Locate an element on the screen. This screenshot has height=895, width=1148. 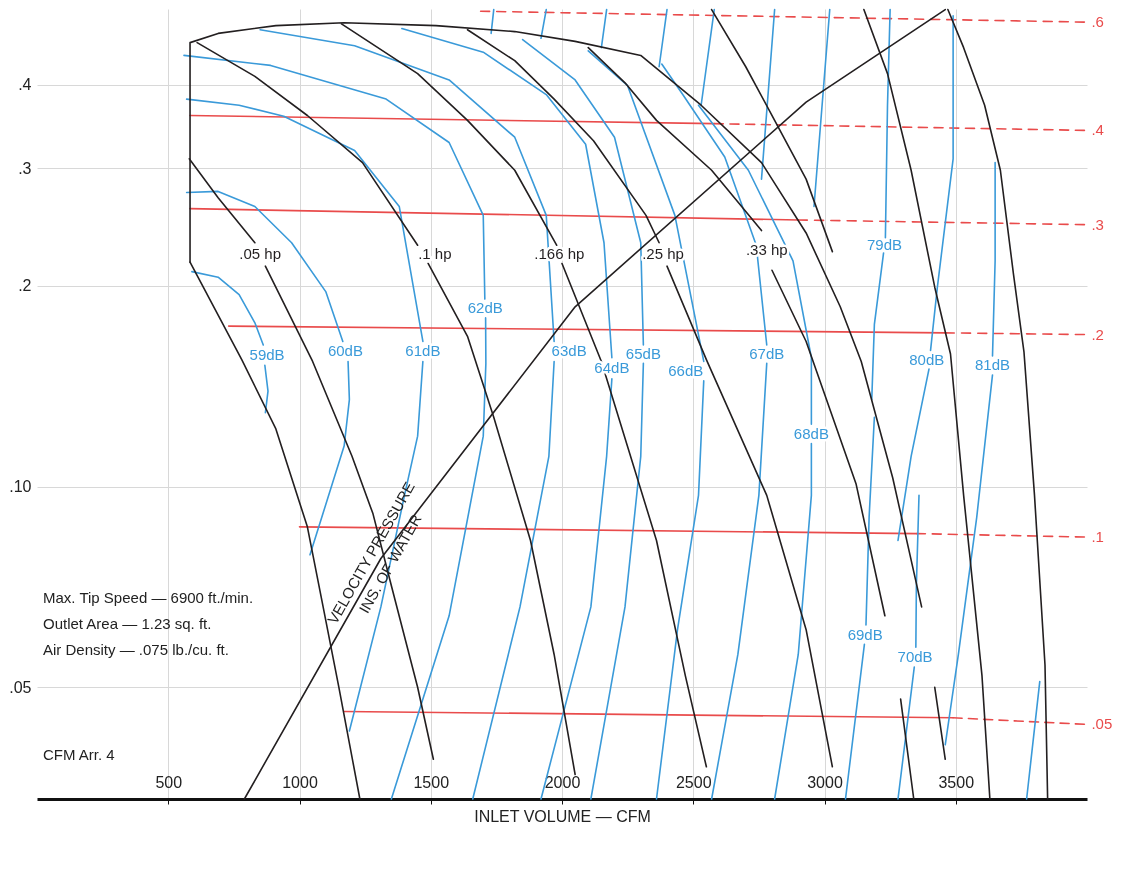
x-axis-title: INLET VOLUME — CFM is located at coordinates (562, 816).